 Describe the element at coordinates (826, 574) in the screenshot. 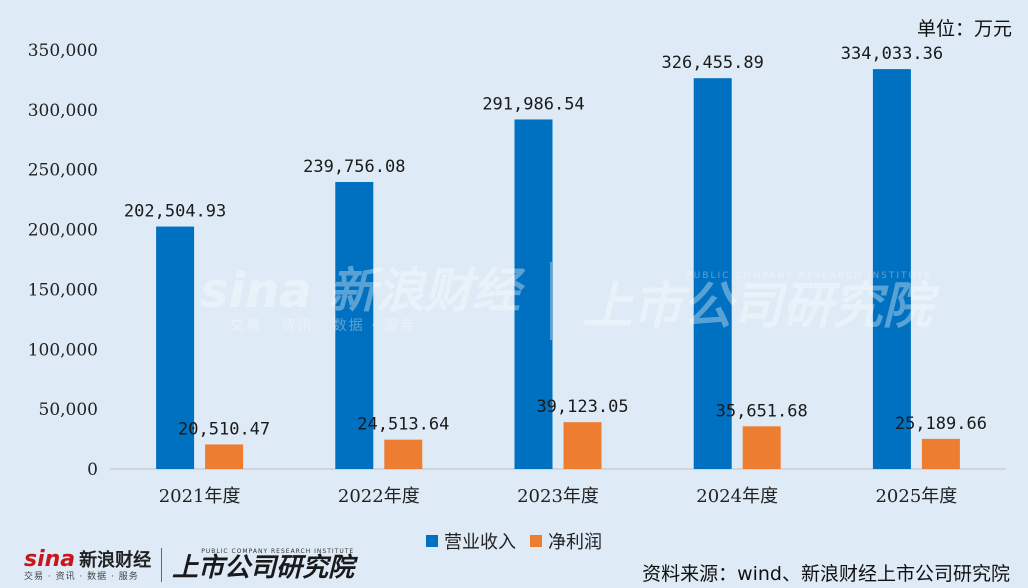

I see `source-note: 资料来源：wind、新浪财经上市公司研究院` at that location.